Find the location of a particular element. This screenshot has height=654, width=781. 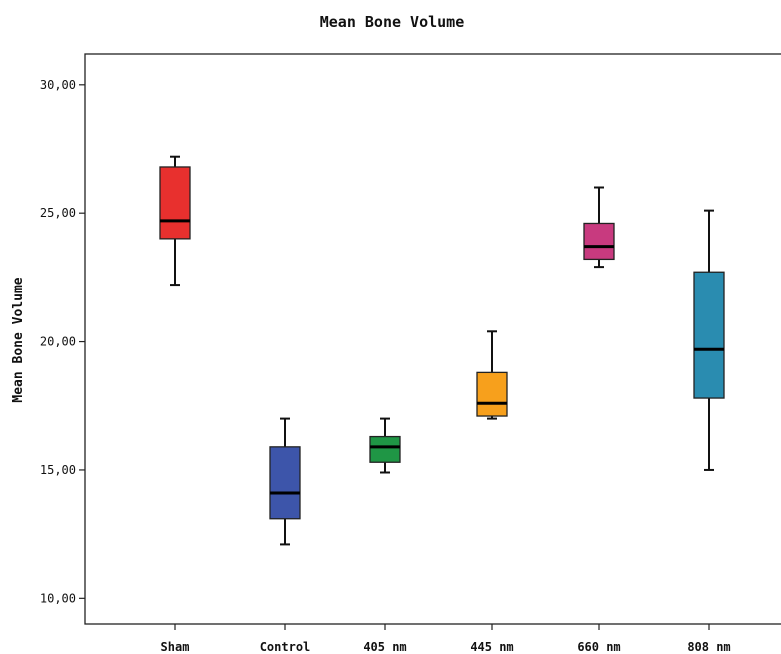

y-tick-label: 10,00 is located at coordinates (58, 598).